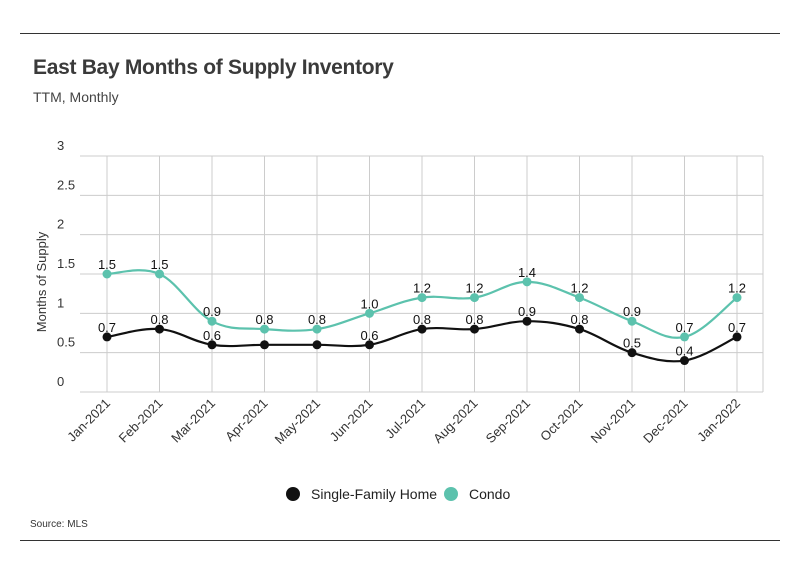 The height and width of the screenshot is (575, 799). What do you see at coordinates (351, 420) in the screenshot?
I see `x-tick-label: Jun-2021` at bounding box center [351, 420].